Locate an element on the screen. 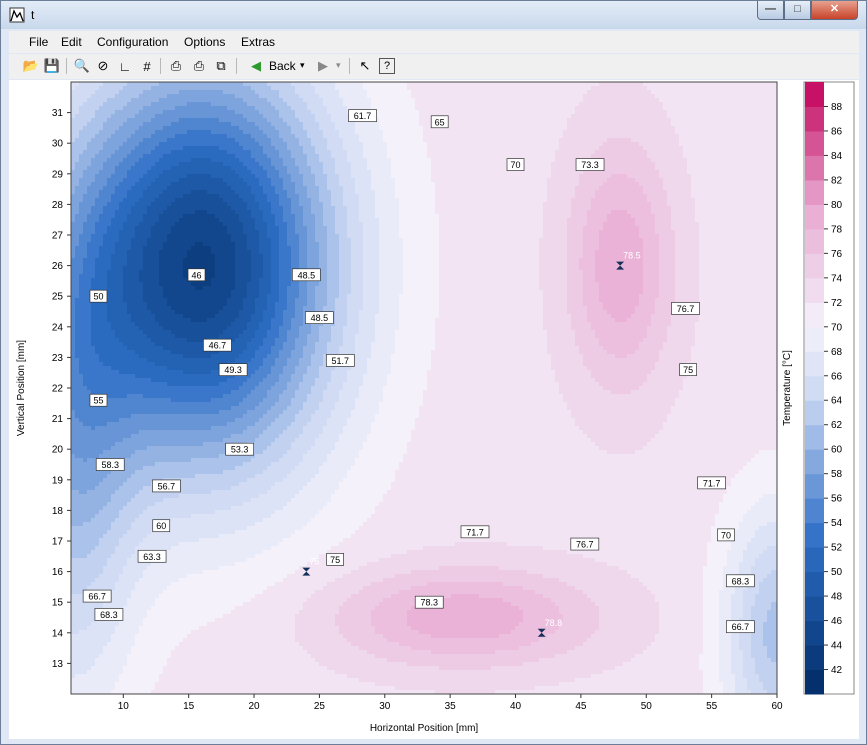 Image resolution: width=867 pixels, height=745 pixels. zoom-reset-icon: ⊘ is located at coordinates (103, 66).